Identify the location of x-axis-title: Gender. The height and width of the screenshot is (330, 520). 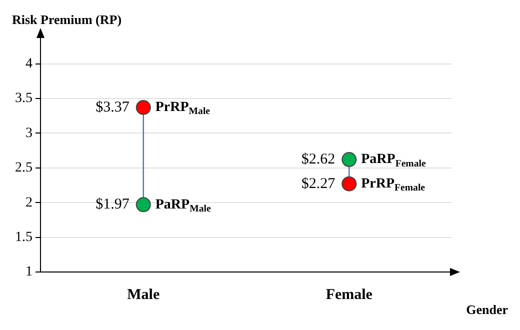
(487, 309).